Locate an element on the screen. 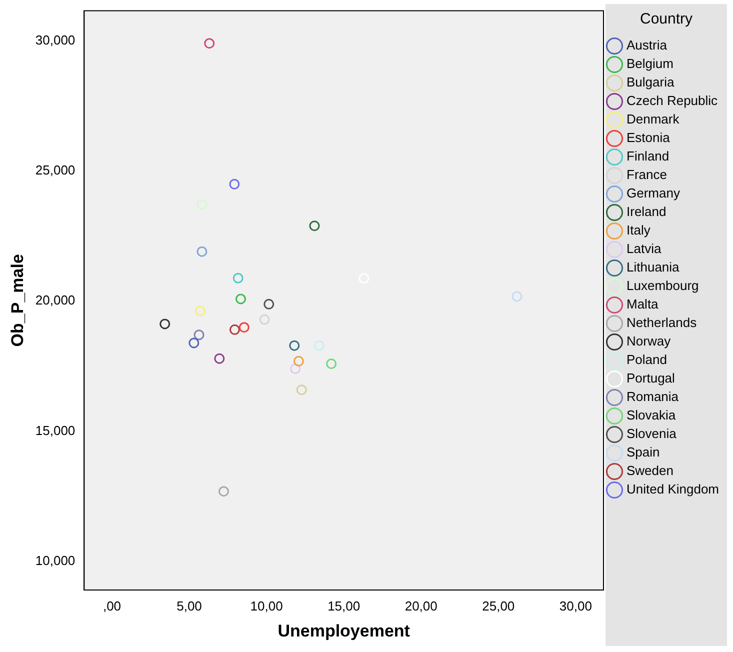 This screenshot has width=733, height=652. x-tick-label: ,00 is located at coordinates (112, 606).